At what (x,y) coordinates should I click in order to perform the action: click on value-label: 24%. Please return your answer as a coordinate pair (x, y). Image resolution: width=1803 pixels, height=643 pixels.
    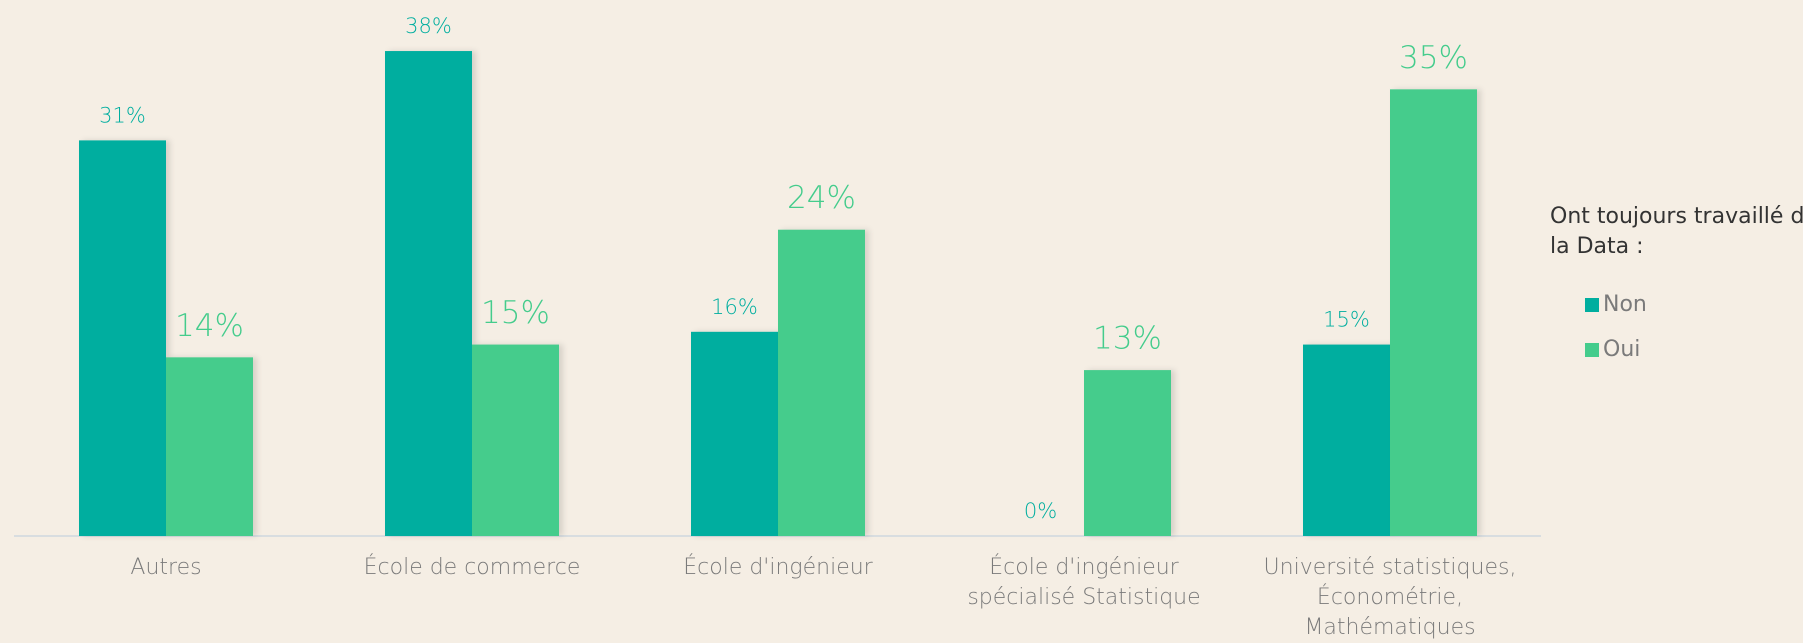
    Looking at the image, I should click on (821, 198).